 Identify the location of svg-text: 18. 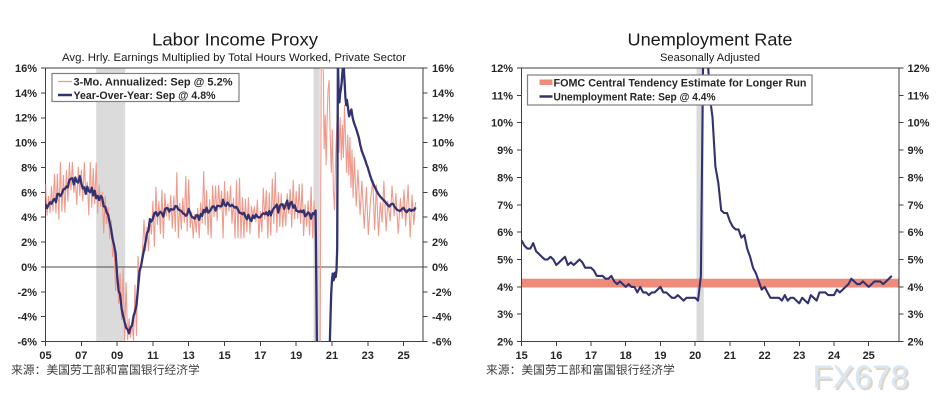
(626, 356).